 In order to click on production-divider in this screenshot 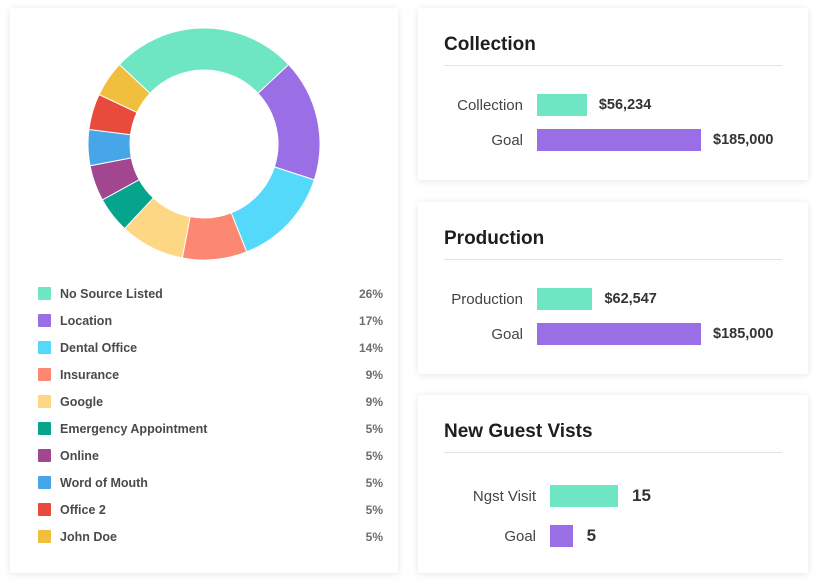, I will do `click(613, 259)`.